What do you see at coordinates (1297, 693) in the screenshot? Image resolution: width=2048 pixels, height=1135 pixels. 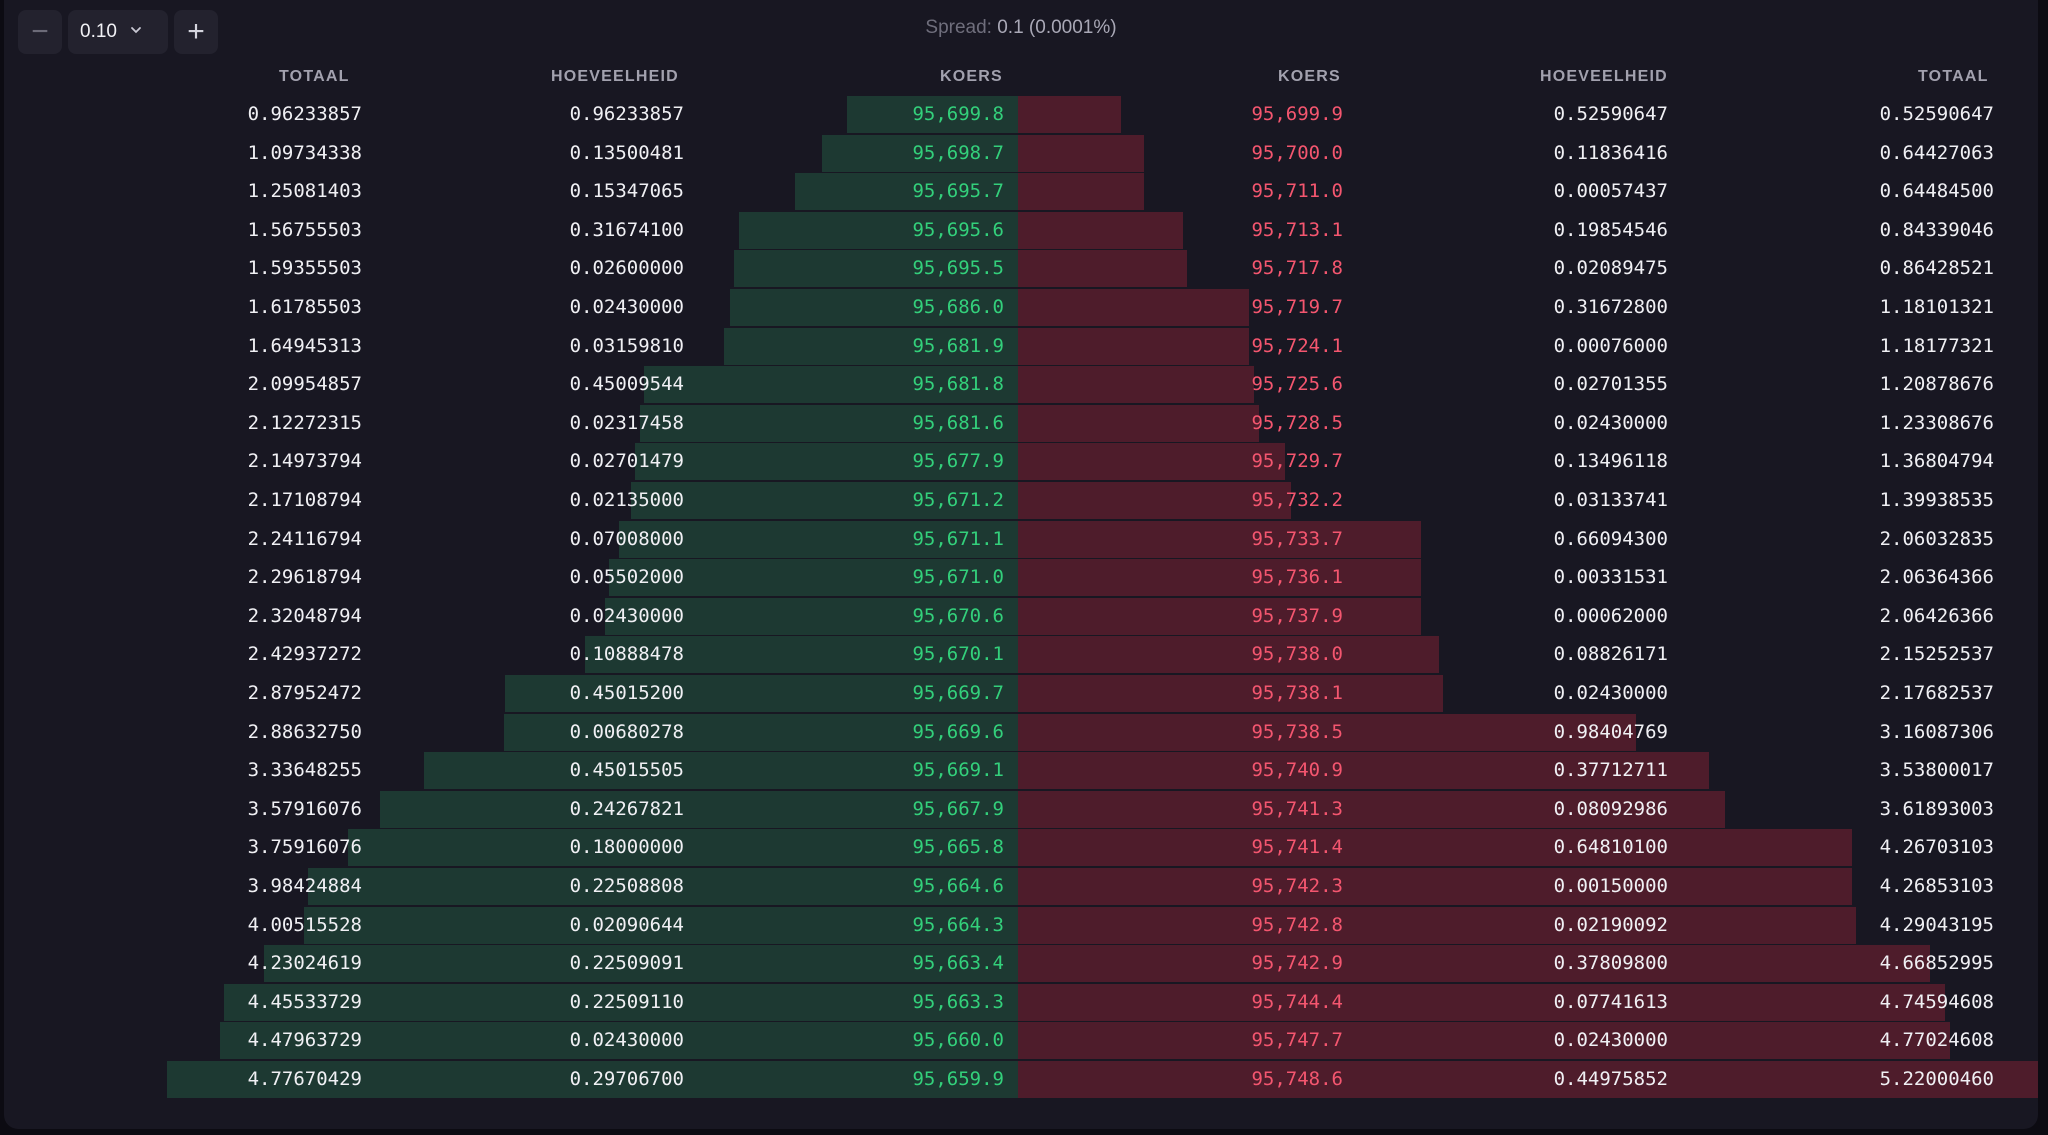 I see `ask-price-cell: 95,738.1` at bounding box center [1297, 693].